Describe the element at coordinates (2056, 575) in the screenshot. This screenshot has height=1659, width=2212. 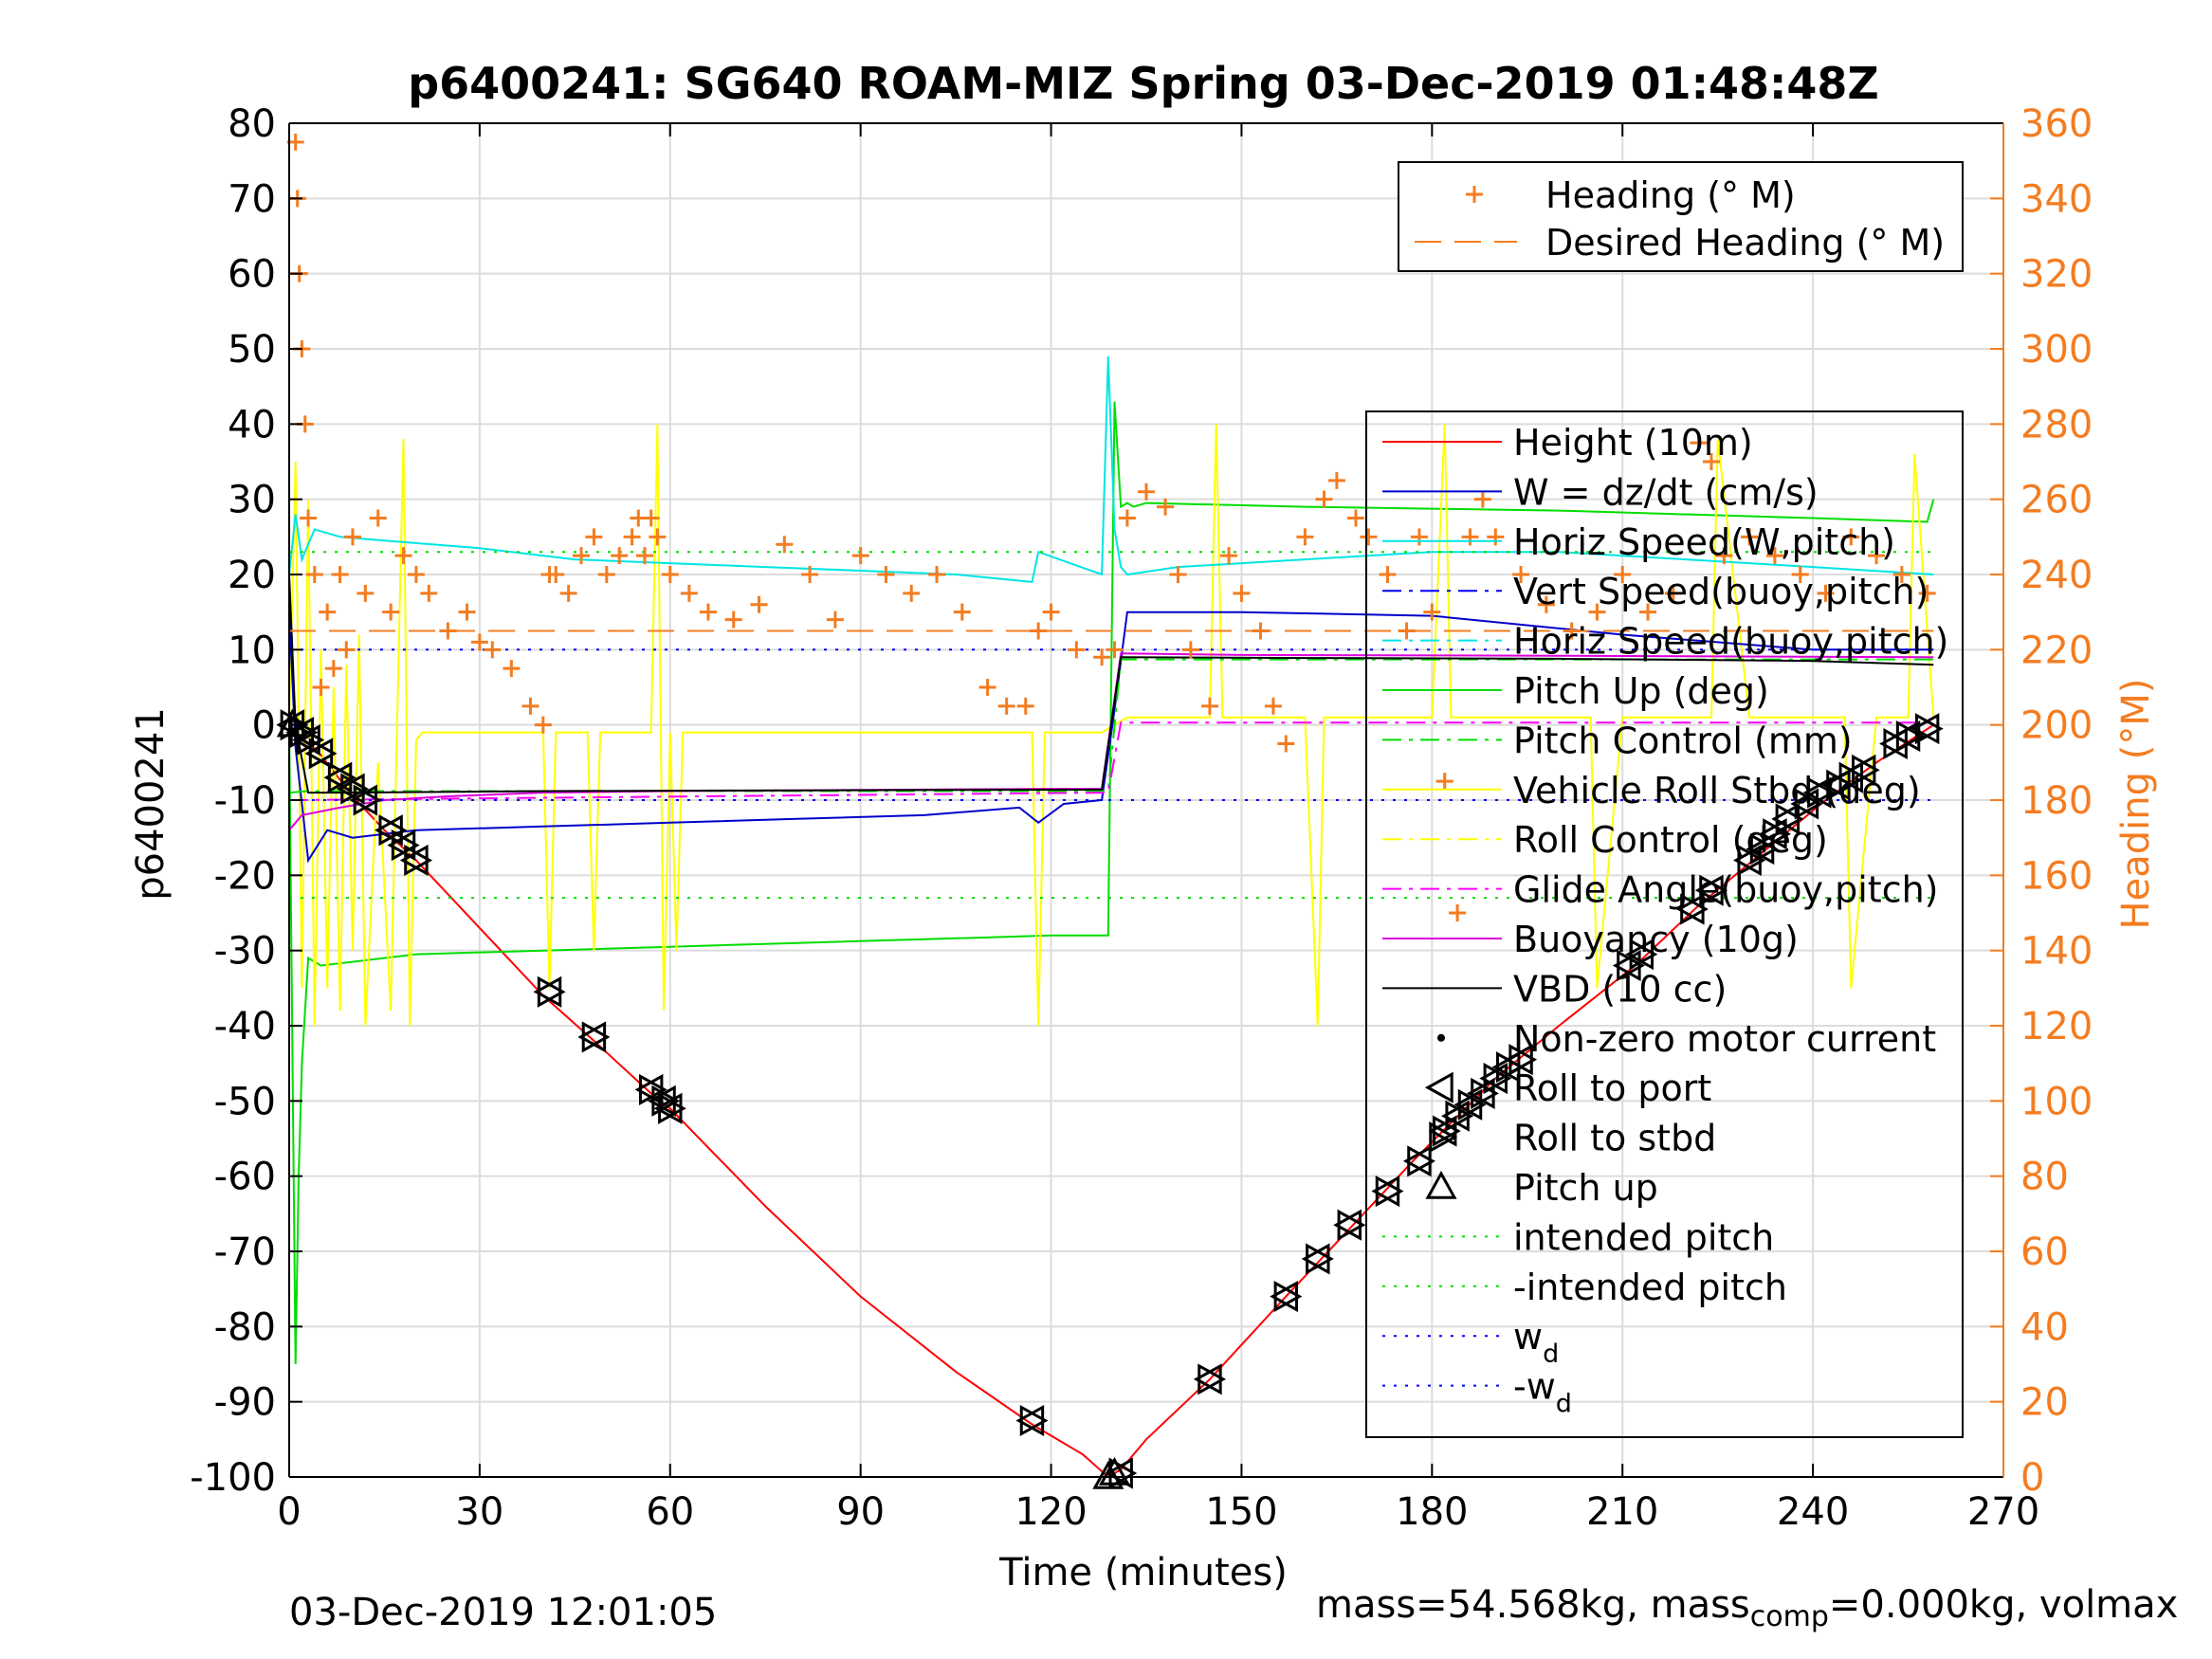
I see `y2-tick-label: 240` at that location.